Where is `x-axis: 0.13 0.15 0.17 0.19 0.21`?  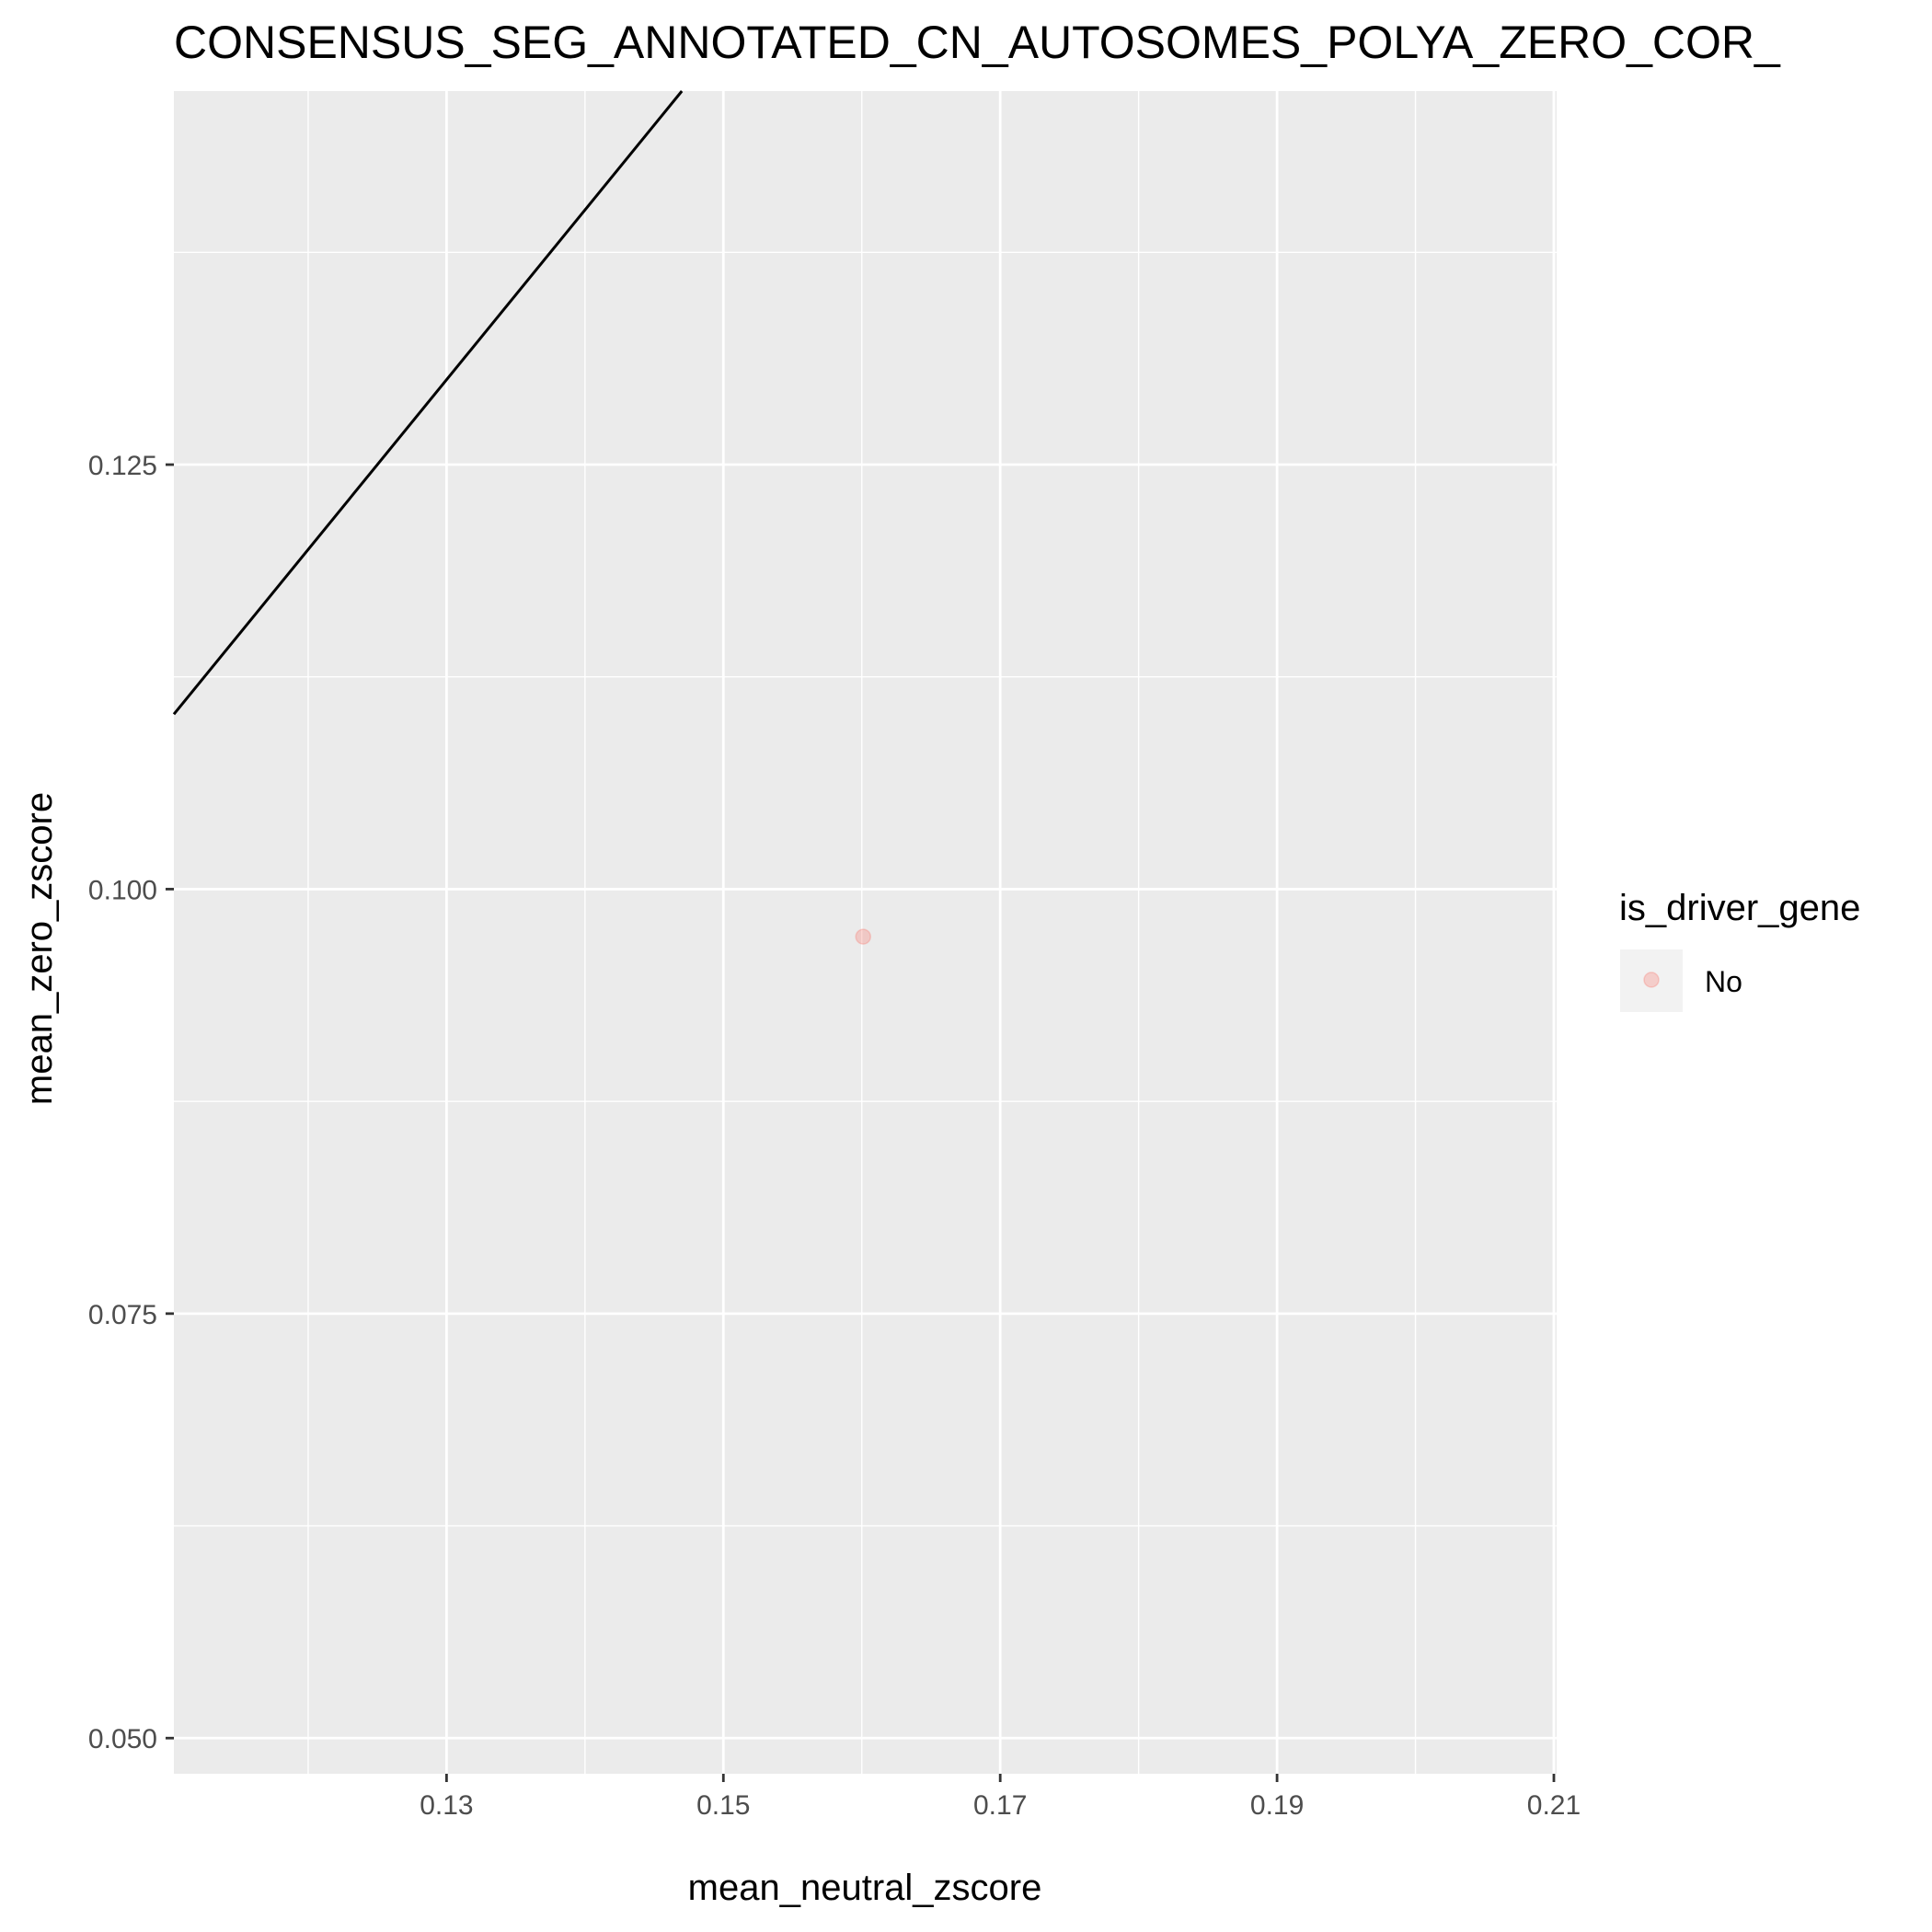
x-axis: 0.13 0.15 0.17 0.19 0.21 is located at coordinates (1000, 1797).